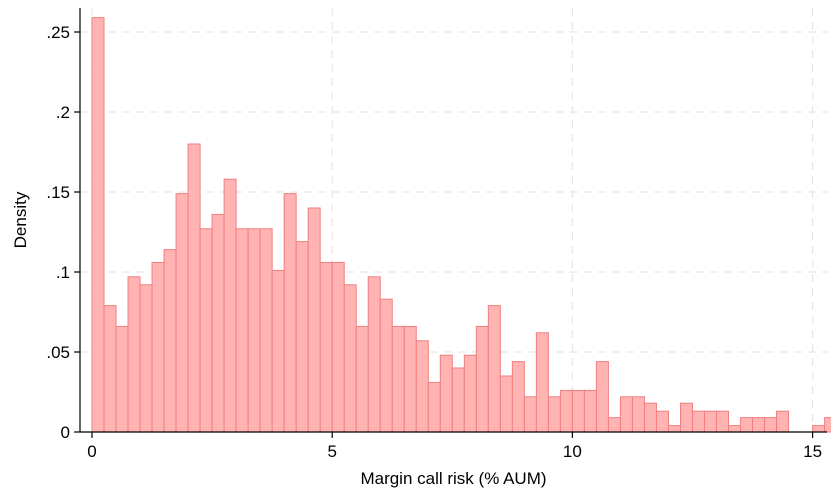 This screenshot has width=831, height=494. What do you see at coordinates (331, 451) in the screenshot?
I see `x-tick-label: 5` at bounding box center [331, 451].